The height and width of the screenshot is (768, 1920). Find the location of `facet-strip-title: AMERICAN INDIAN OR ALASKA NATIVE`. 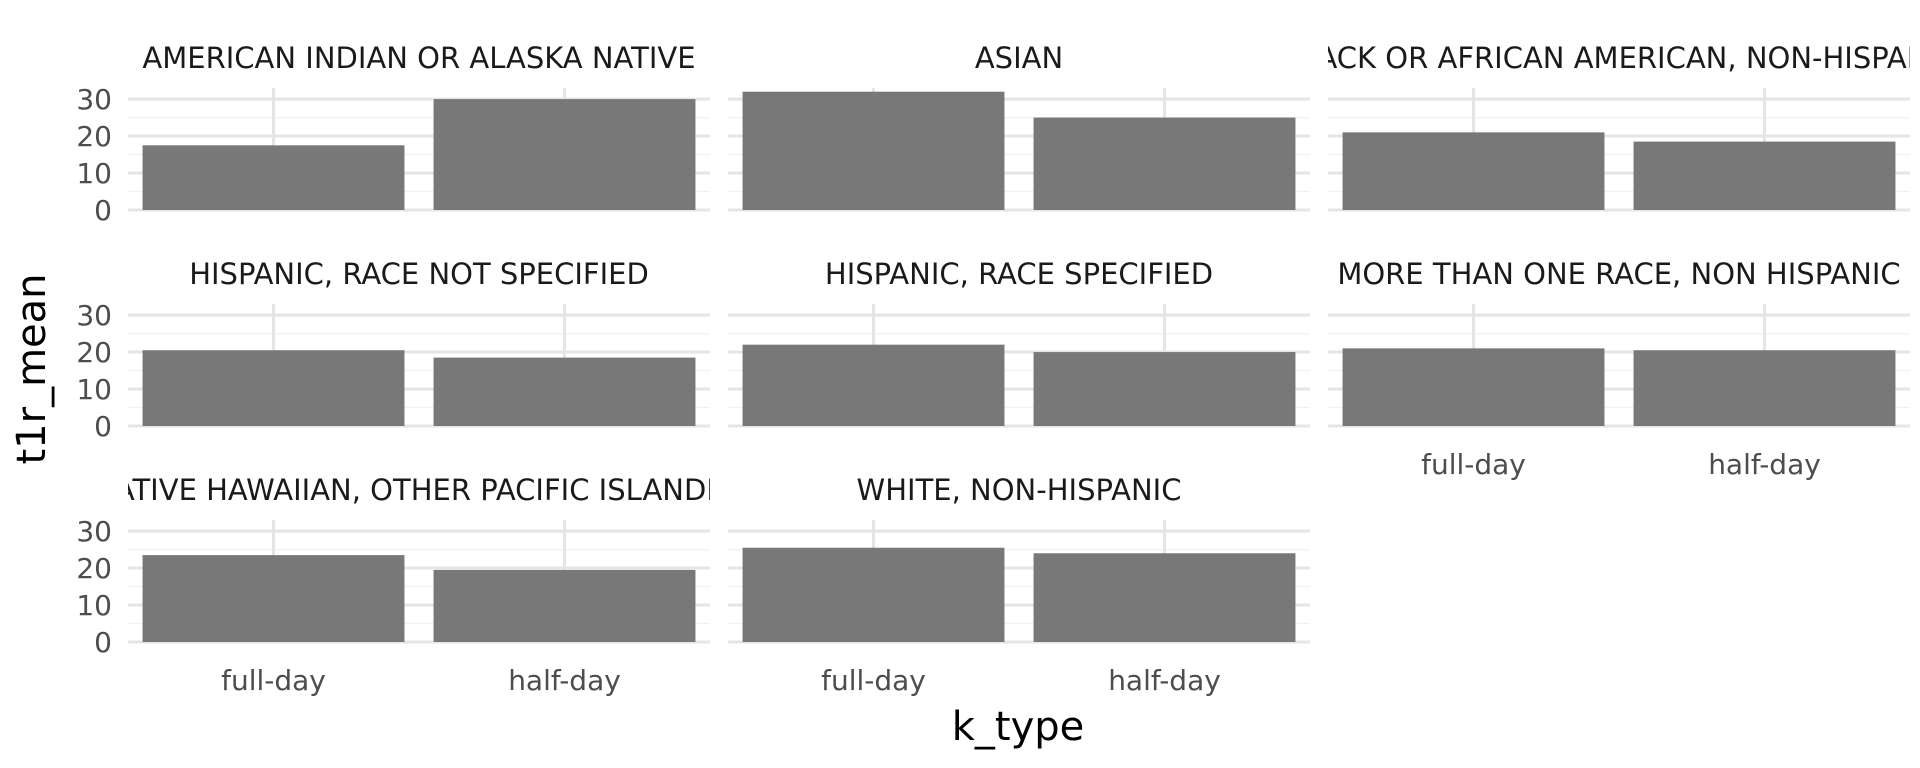

facet-strip-title: AMERICAN INDIAN OR ALASKA NATIVE is located at coordinates (418, 58).